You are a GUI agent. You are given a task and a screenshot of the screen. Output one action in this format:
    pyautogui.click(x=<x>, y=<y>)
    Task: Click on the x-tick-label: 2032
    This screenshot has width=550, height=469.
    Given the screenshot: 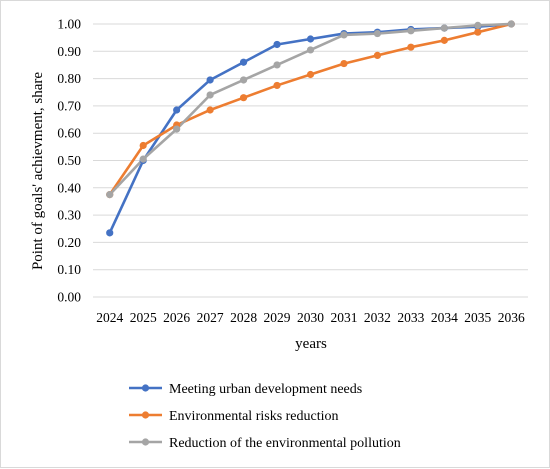 What is the action you would take?
    pyautogui.click(x=377, y=317)
    